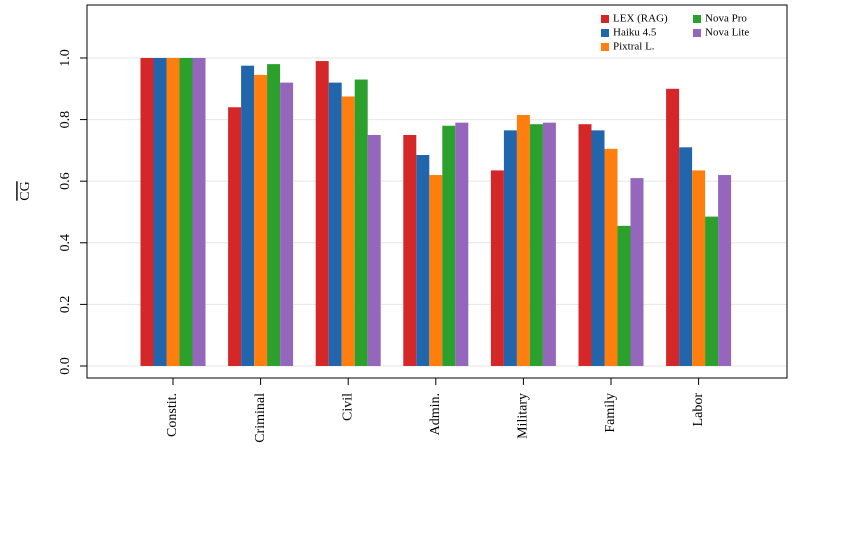 This screenshot has height=533, width=858. I want to click on x-tick-label: Criminal, so click(260, 418).